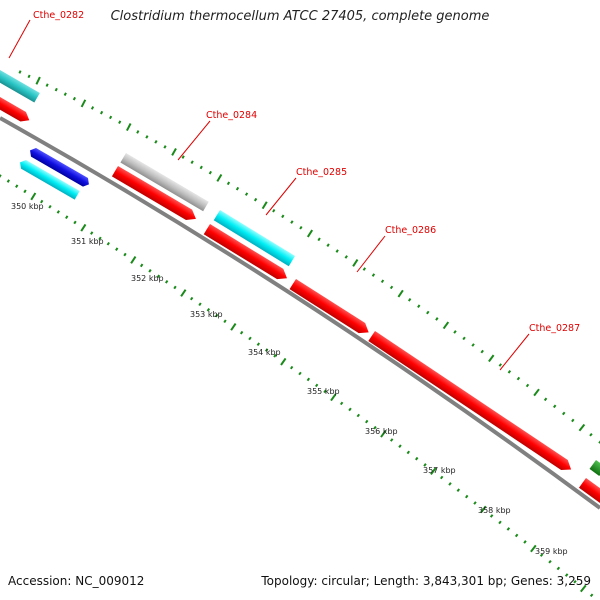 The height and width of the screenshot is (600, 600). Describe the element at coordinates (58, 15) in the screenshot. I see `gene-label-0282: Cthe_0282` at that location.